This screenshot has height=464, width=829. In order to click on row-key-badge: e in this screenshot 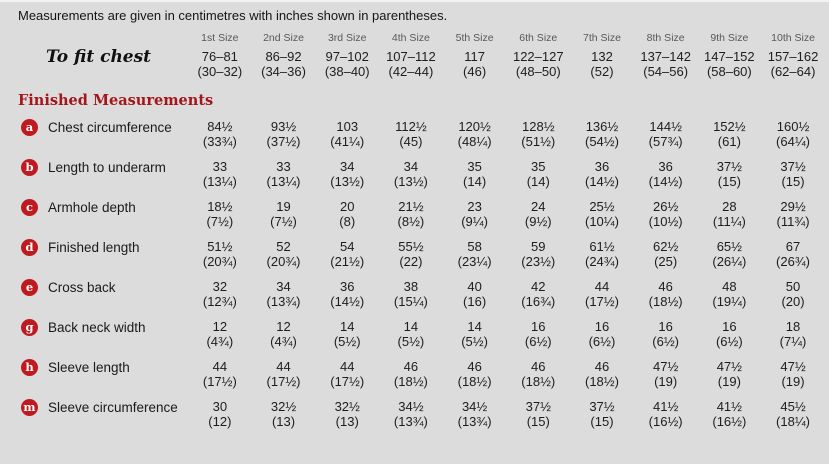, I will do `click(29, 287)`.